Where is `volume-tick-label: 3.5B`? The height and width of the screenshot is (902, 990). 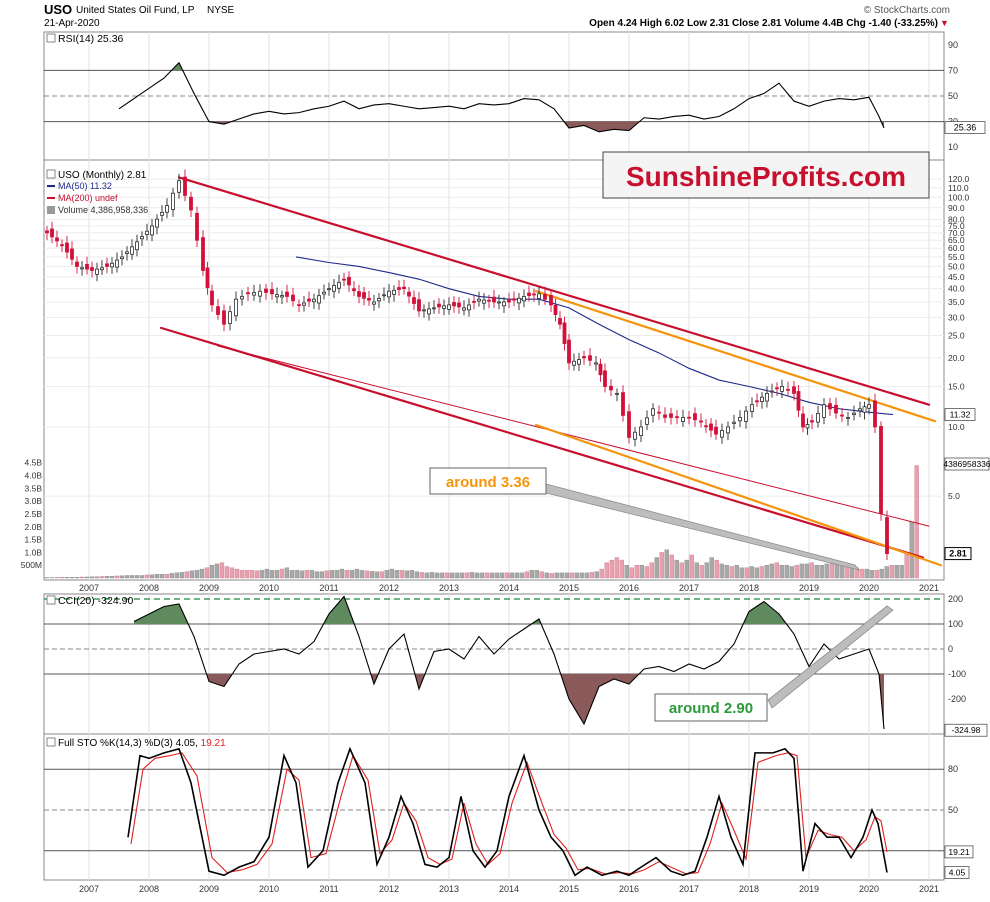
volume-tick-label: 3.5B is located at coordinates (34, 488).